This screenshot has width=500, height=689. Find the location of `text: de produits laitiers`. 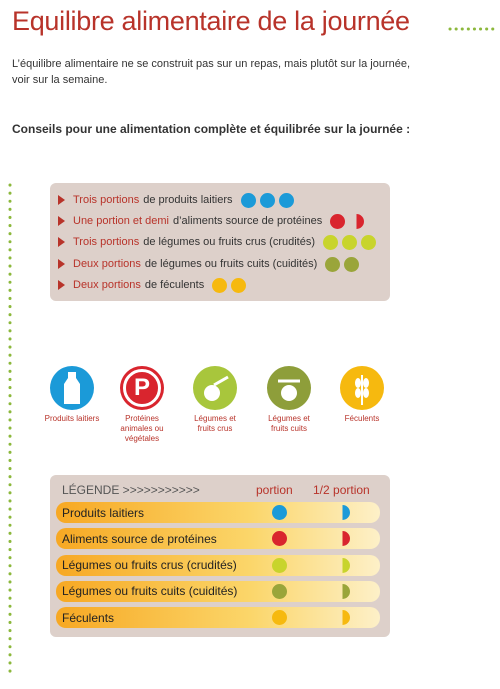

text: de produits laitiers is located at coordinates (188, 200).